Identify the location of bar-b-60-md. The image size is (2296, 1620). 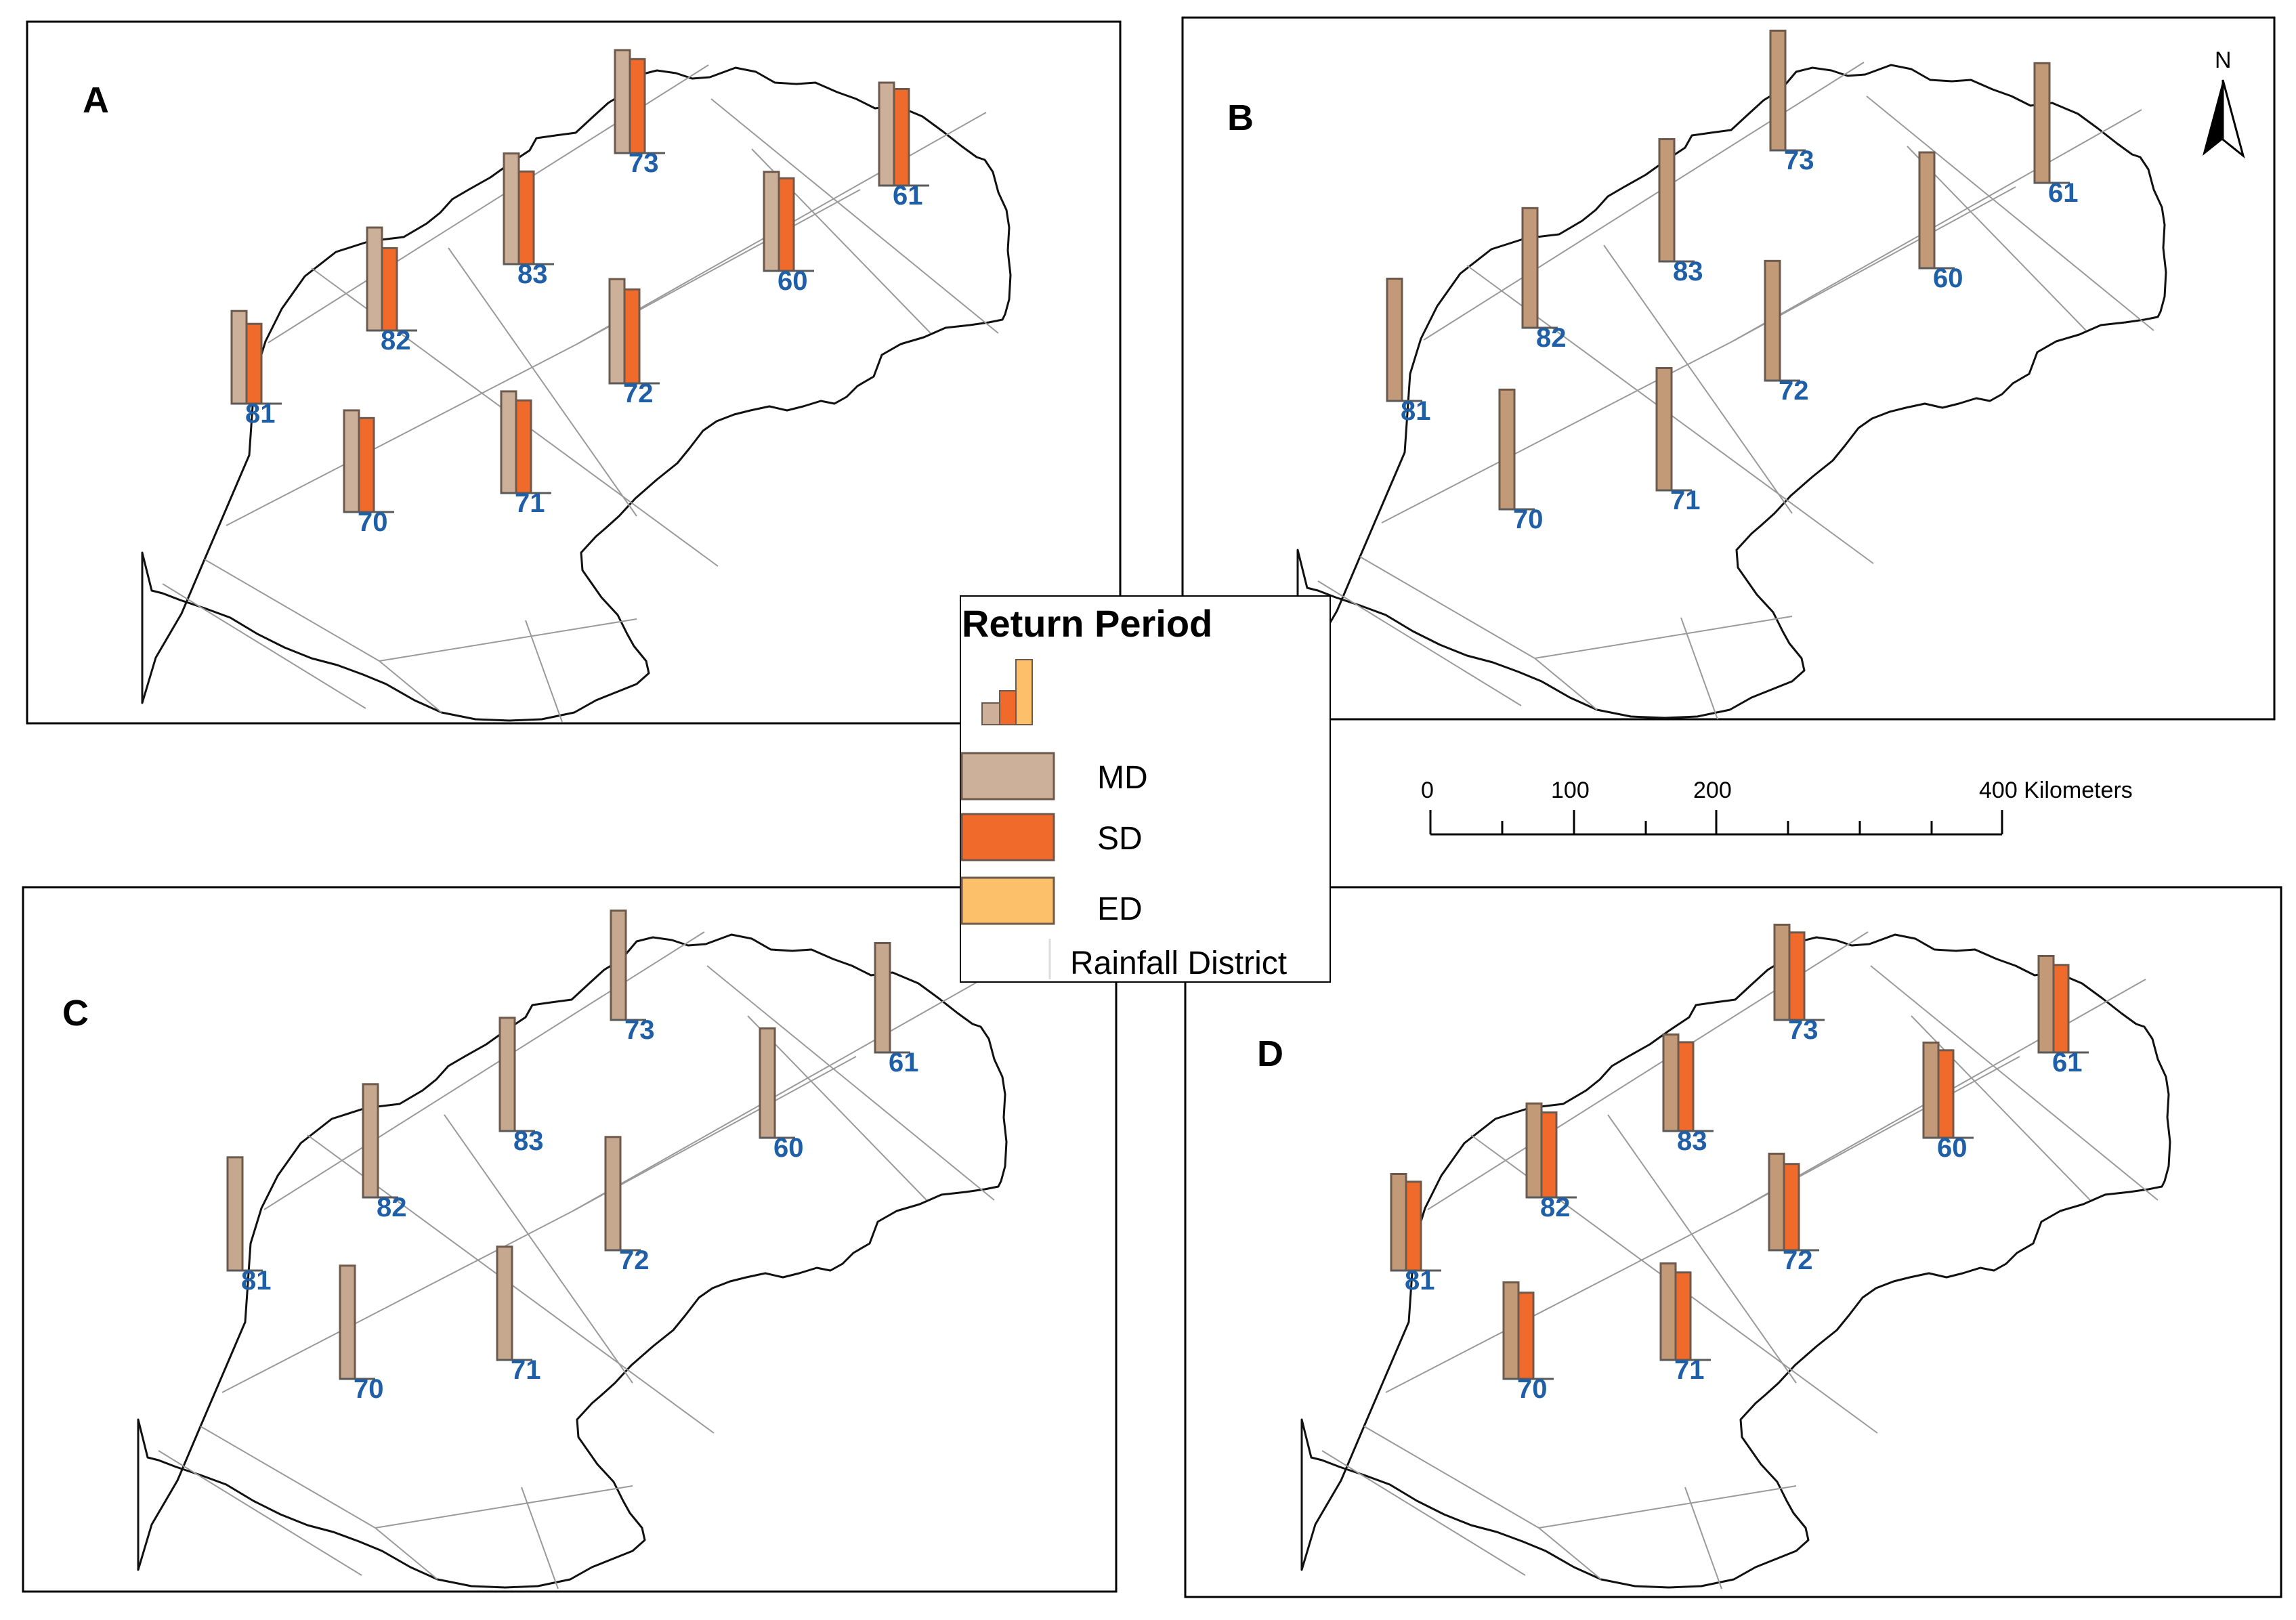
(1927, 210).